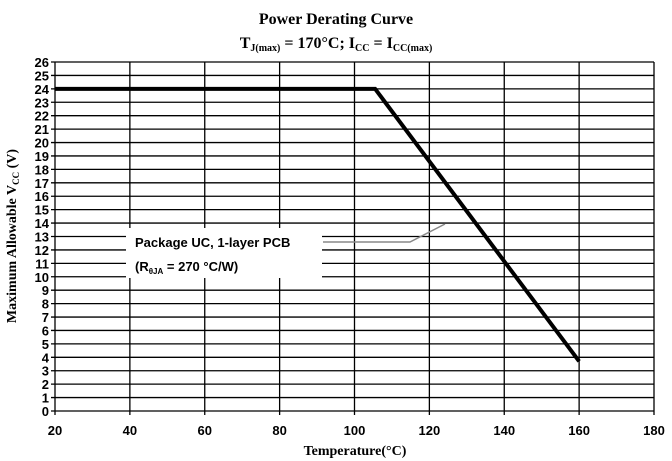 The width and height of the screenshot is (672, 461). I want to click on x-tick-label: 100, so click(355, 430).